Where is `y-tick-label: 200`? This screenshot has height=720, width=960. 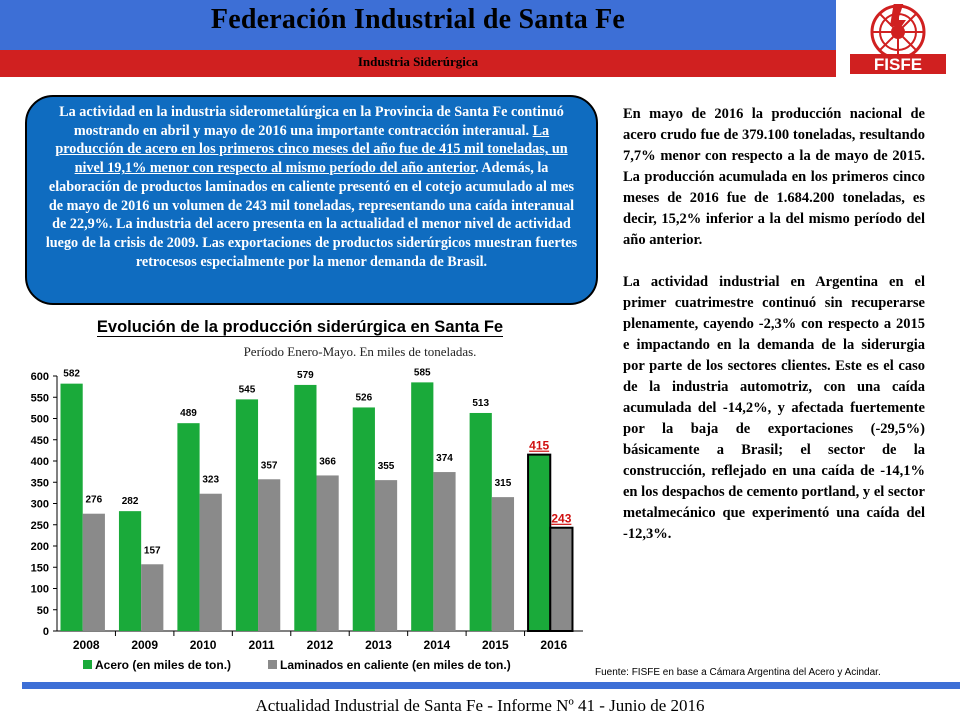 y-tick-label: 200 is located at coordinates (40, 547).